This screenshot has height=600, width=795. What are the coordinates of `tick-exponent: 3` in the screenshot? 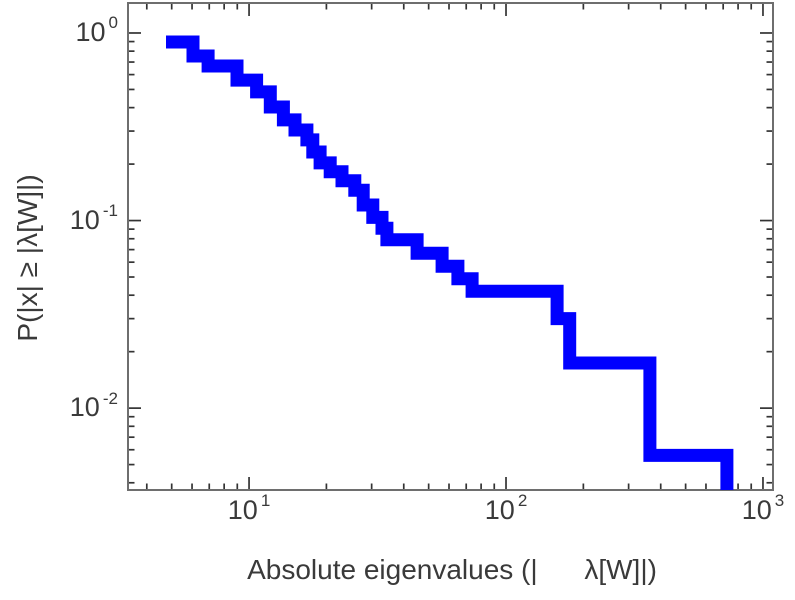 It's located at (779, 501).